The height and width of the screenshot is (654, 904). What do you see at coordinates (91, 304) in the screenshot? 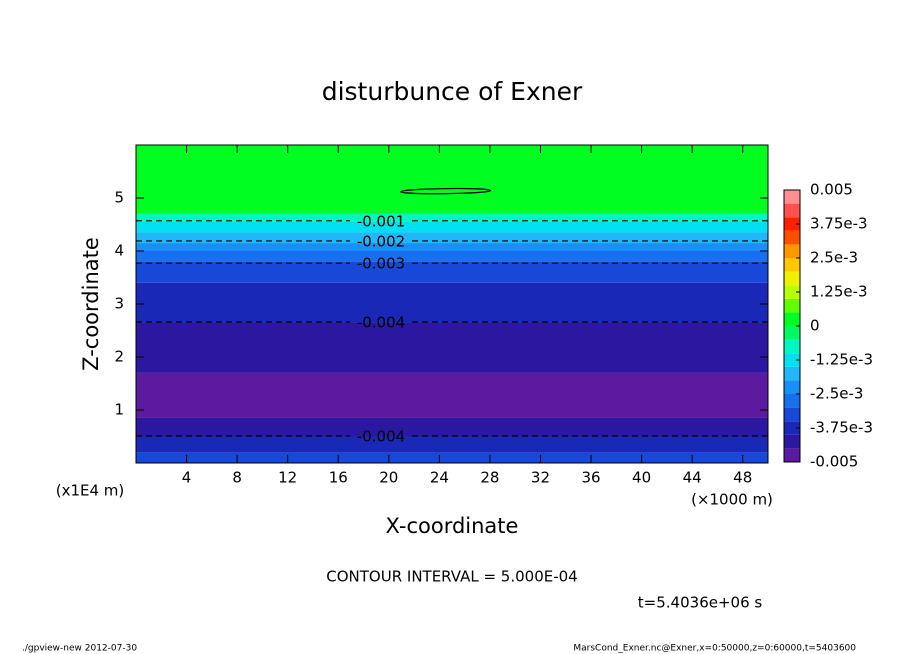
I see `y-axis-label: Z-coordinate` at bounding box center [91, 304].